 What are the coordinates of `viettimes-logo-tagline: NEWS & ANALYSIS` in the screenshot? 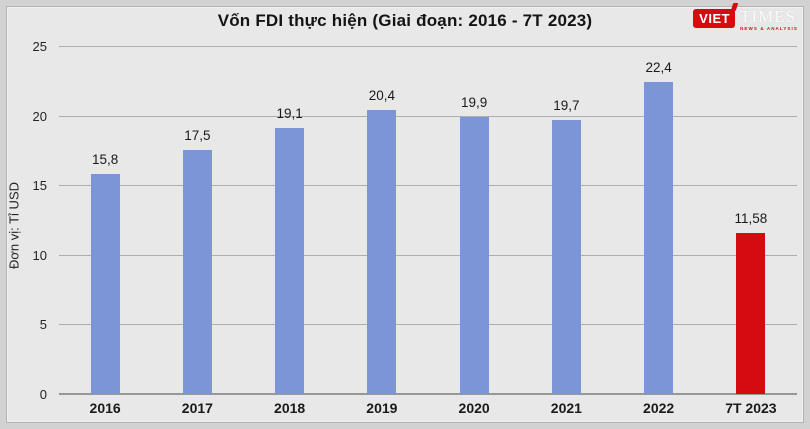 It's located at (769, 28).